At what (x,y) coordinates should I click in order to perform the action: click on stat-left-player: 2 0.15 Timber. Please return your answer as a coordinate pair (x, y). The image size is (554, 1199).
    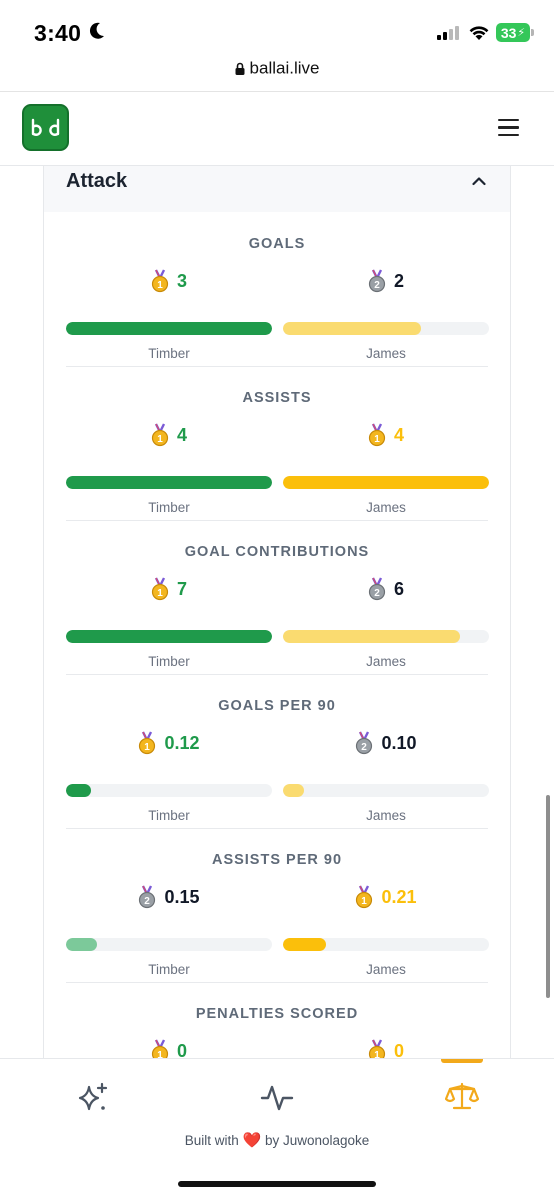
    Looking at the image, I should click on (169, 929).